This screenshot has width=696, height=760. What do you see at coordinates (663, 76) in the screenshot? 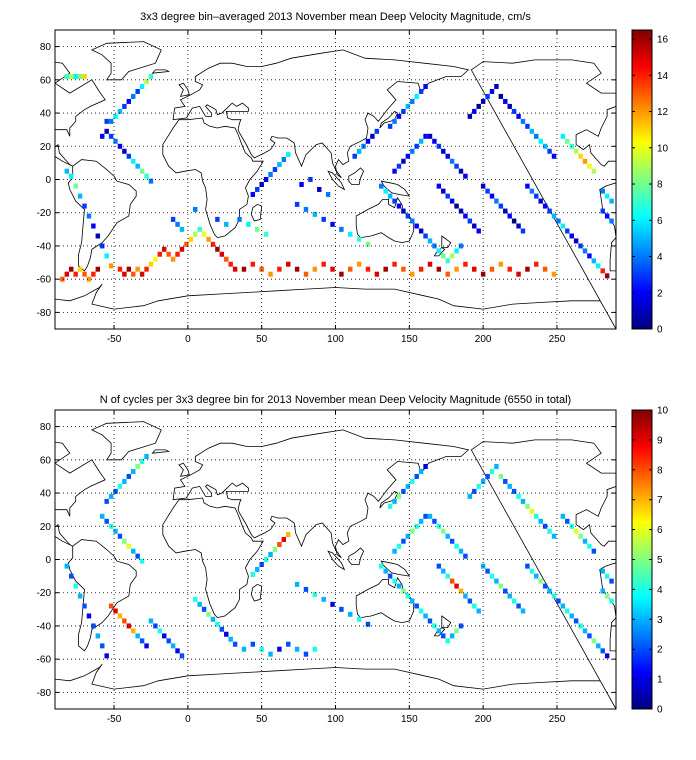
I see `colorbar-tick-label: 14` at bounding box center [663, 76].